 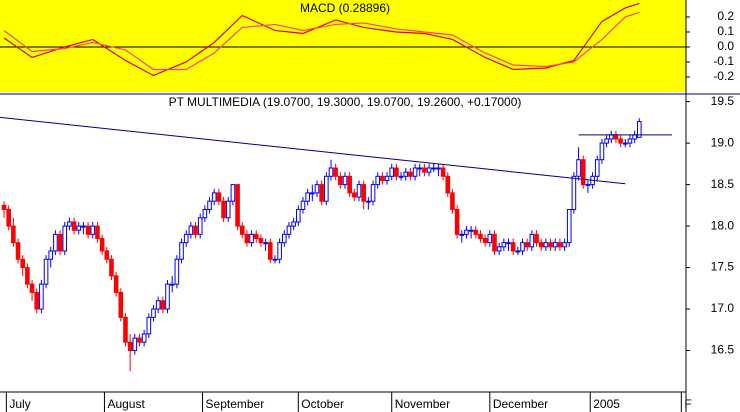 What do you see at coordinates (606, 404) in the screenshot?
I see `x-tick-label: 2005` at bounding box center [606, 404].